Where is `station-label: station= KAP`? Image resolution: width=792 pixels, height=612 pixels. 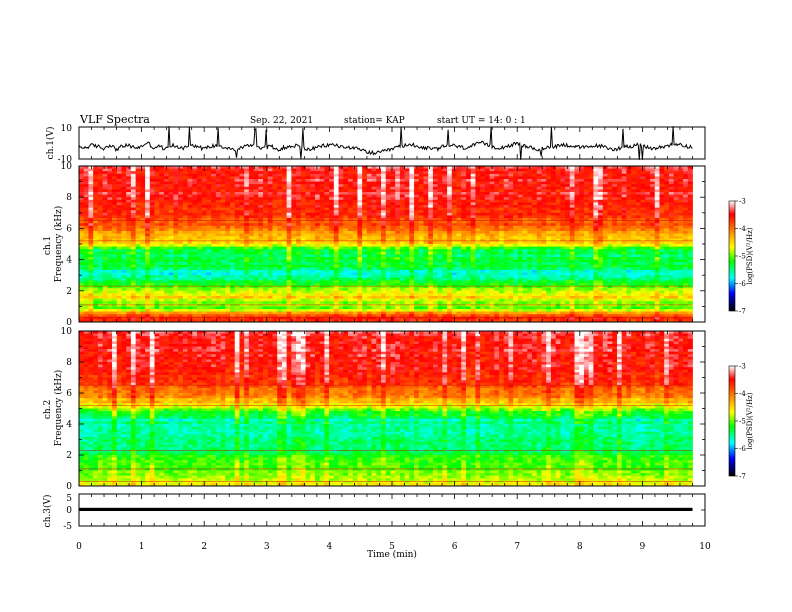 station-label: station= KAP is located at coordinates (374, 121).